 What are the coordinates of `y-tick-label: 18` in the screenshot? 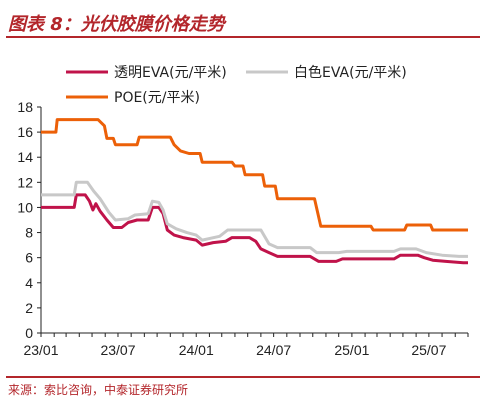 It's located at (25, 107).